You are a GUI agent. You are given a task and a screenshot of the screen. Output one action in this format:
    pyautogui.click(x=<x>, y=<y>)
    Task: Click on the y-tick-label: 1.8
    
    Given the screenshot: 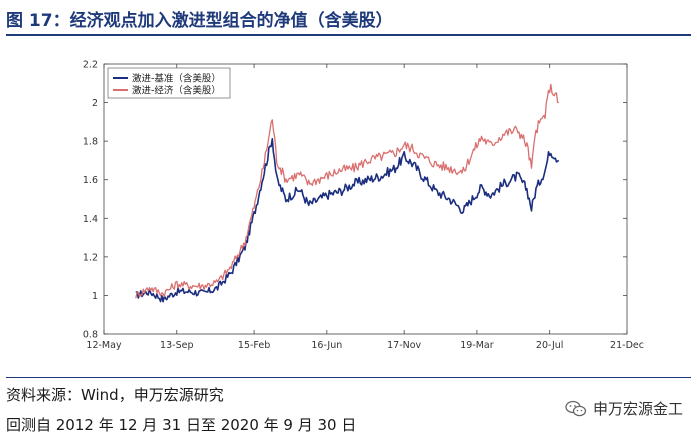 What is the action you would take?
    pyautogui.click(x=90, y=142)
    